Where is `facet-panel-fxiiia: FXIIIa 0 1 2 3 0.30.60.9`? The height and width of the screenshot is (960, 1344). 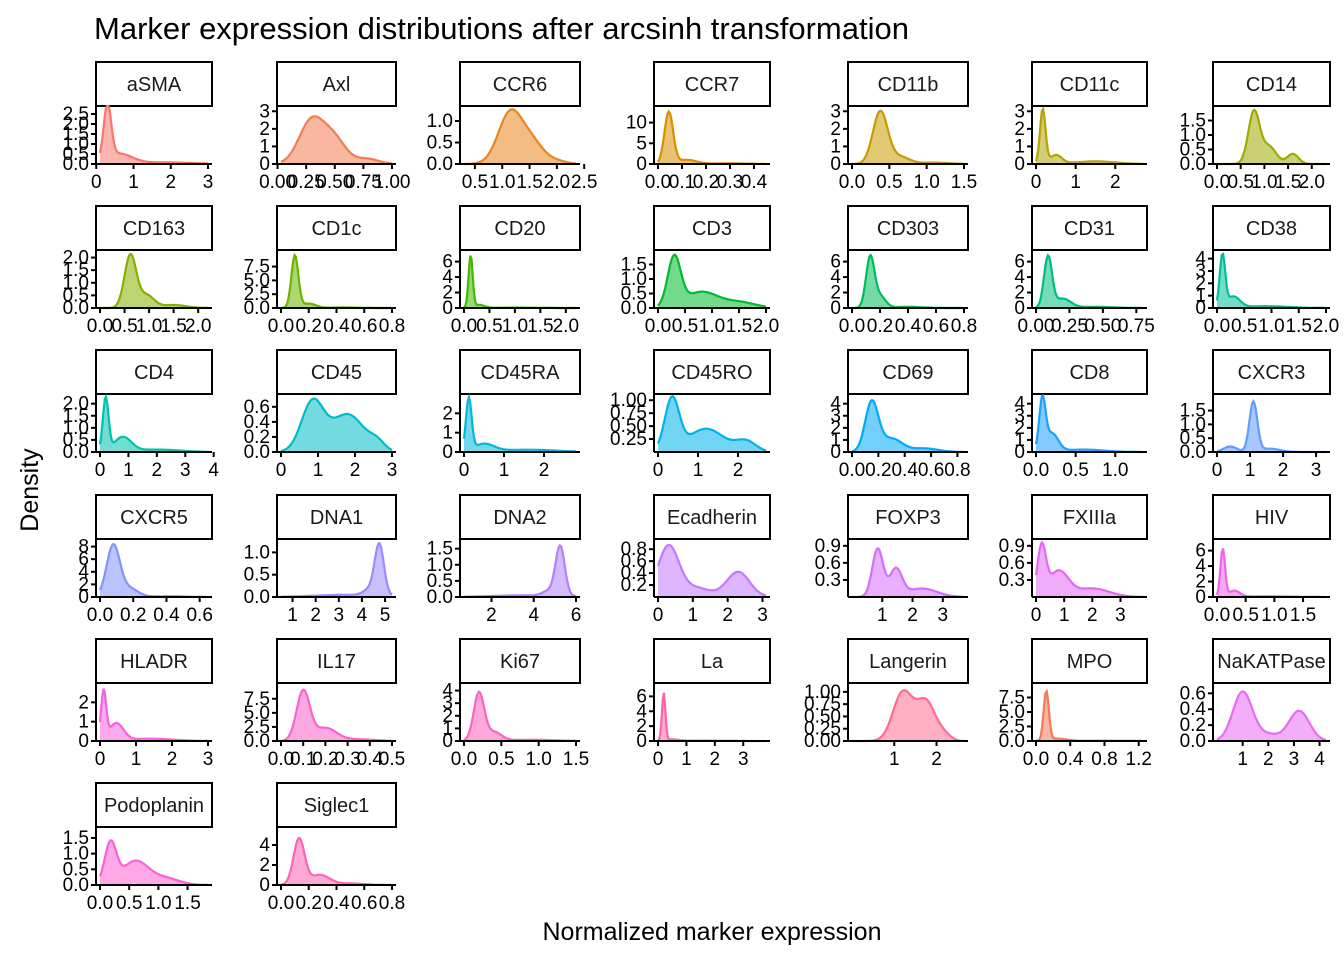
facet-panel-fxiiia: FXIIIa 0 1 2 3 0.30.60.9 is located at coordinates (1073, 560).